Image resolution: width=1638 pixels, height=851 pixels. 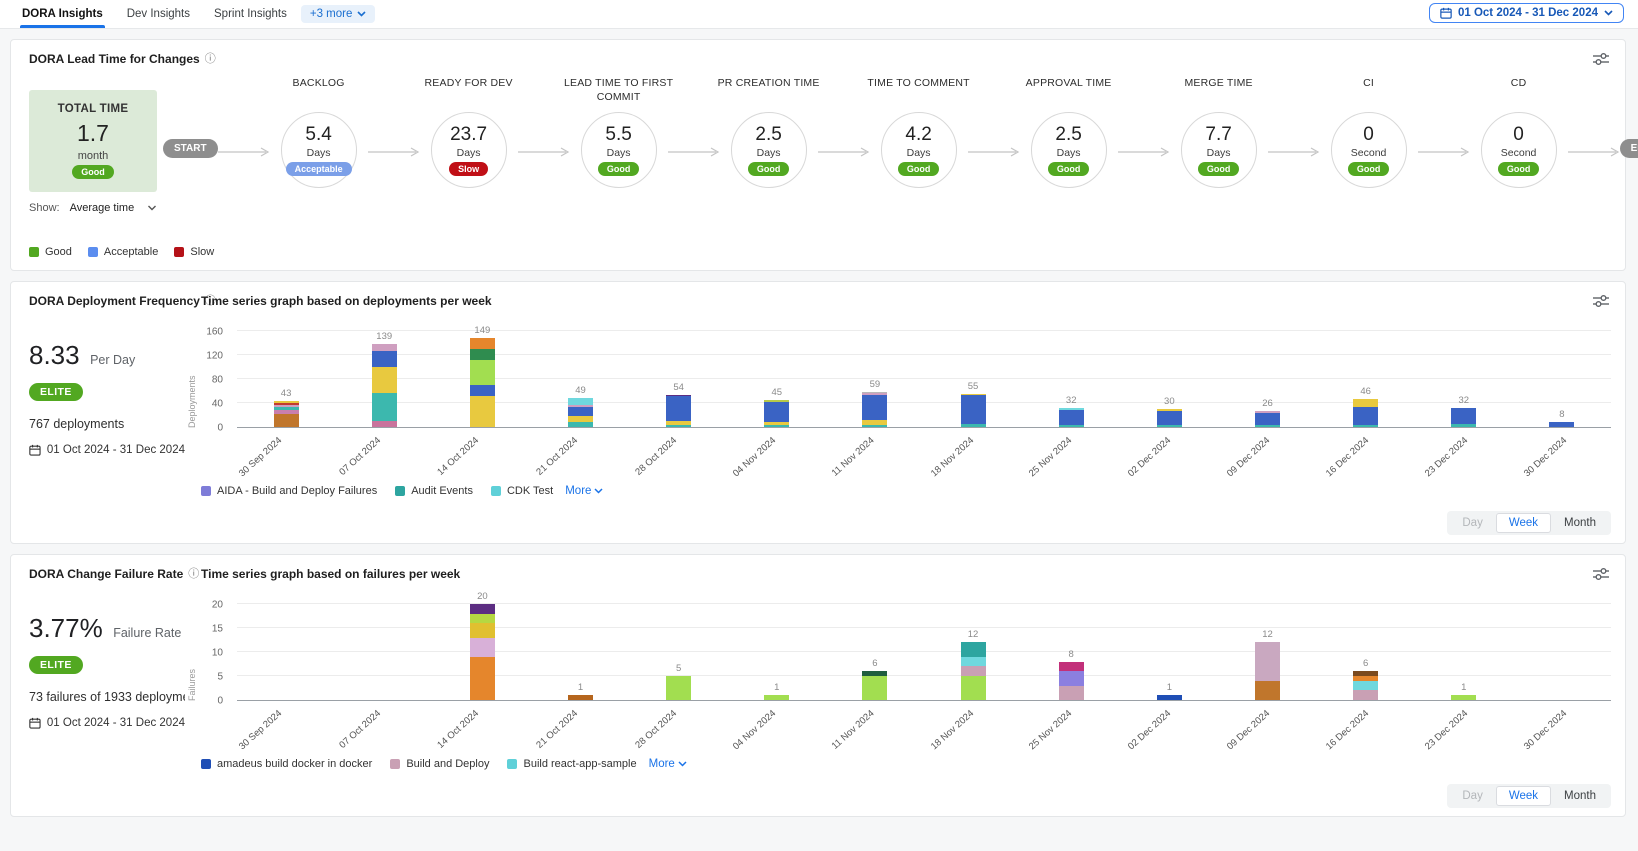 I want to click on legend-item: Build and Deploy, so click(x=439, y=764).